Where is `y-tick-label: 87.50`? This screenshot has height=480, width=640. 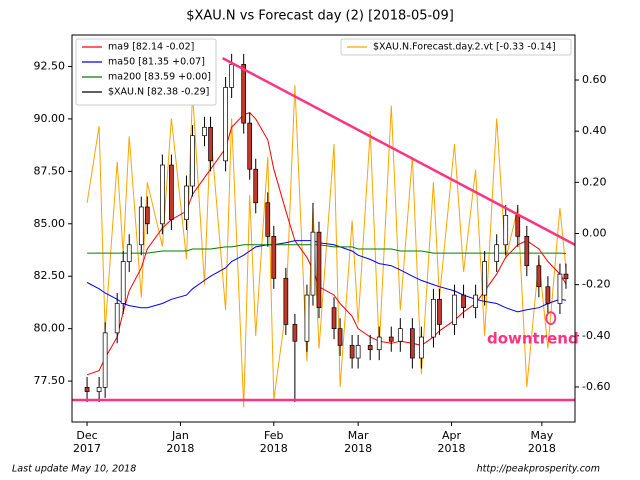 y-tick-label: 87.50 is located at coordinates (50, 170).